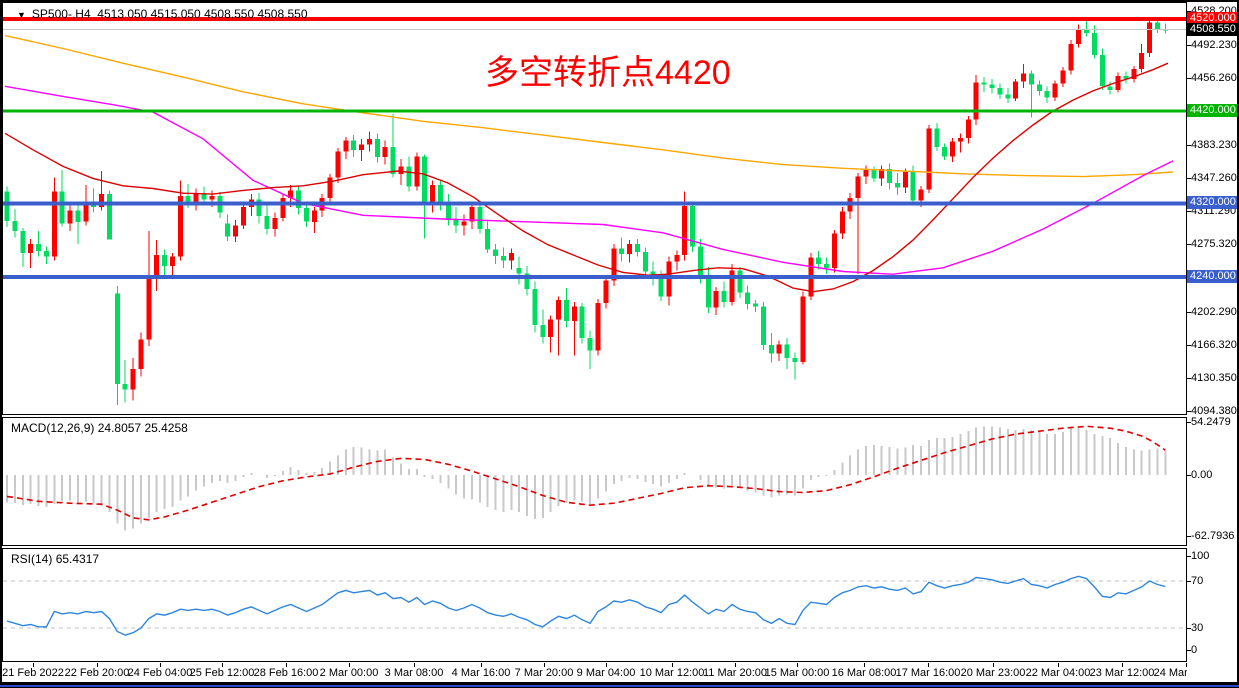 This screenshot has height=688, width=1239. Describe the element at coordinates (864, 673) in the screenshot. I see `time-label: 16 Mar 08:00` at that location.